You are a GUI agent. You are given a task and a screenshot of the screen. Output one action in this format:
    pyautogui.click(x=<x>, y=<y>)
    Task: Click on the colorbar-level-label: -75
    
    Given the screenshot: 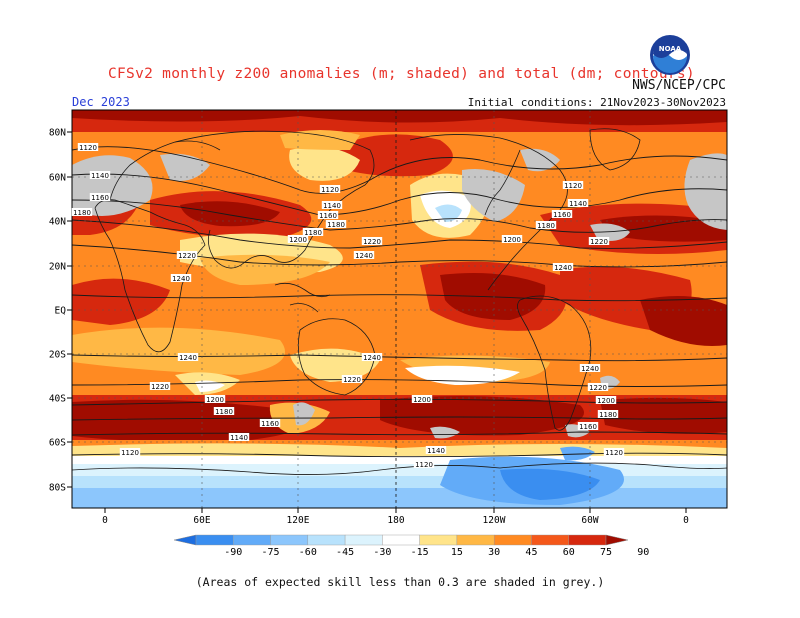 What is the action you would take?
    pyautogui.click(x=271, y=552)
    